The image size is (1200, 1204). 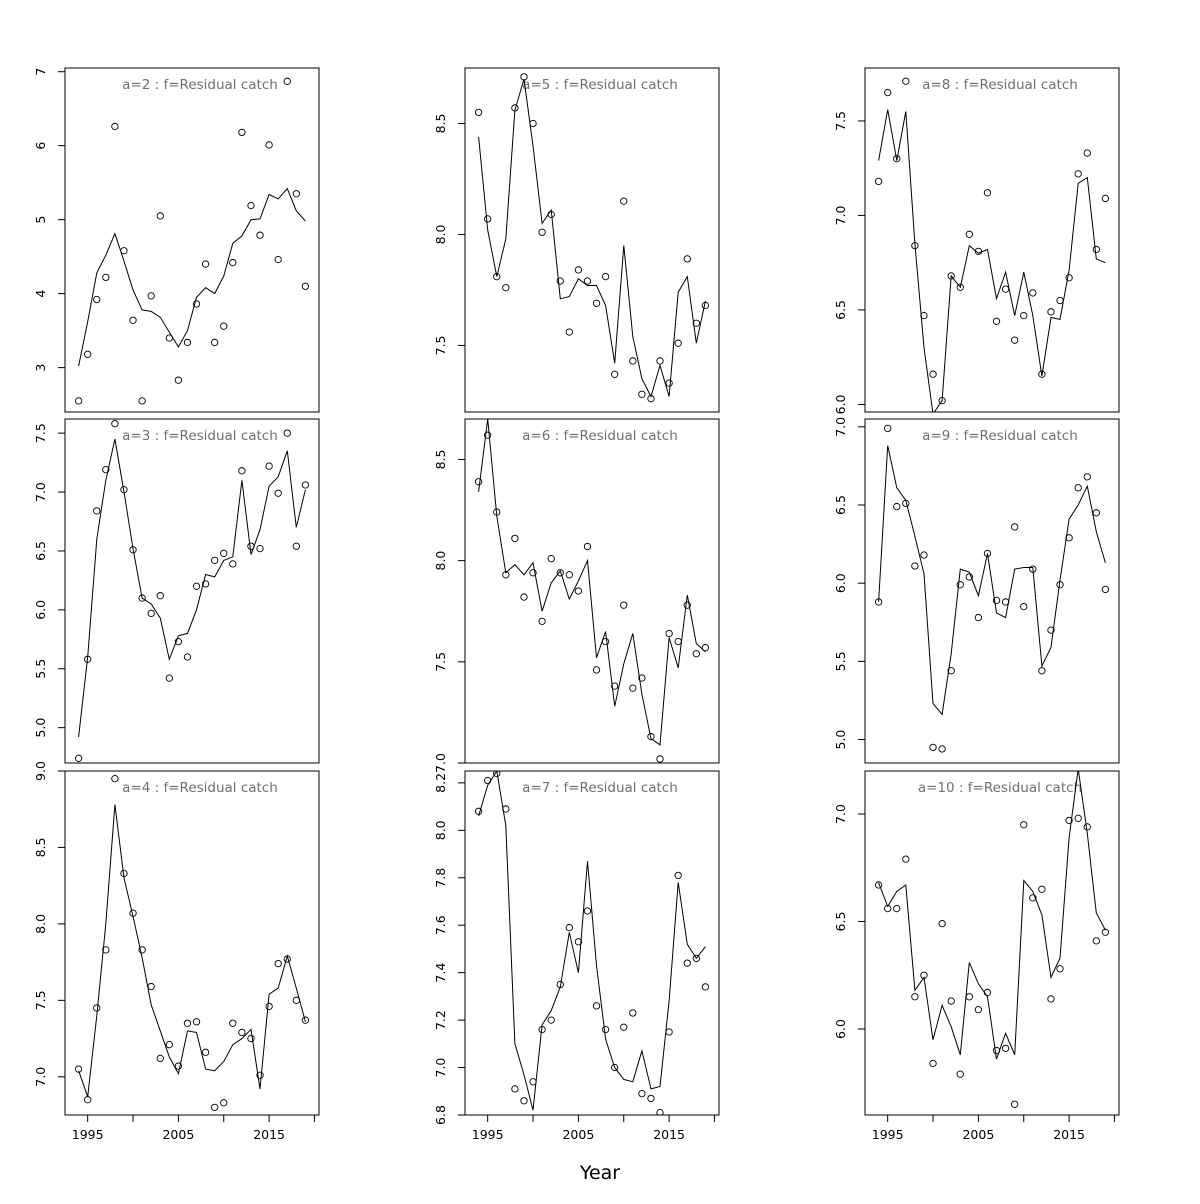 What do you see at coordinates (40, 924) in the screenshot?
I see `y-tick-label: 8.0` at bounding box center [40, 924].